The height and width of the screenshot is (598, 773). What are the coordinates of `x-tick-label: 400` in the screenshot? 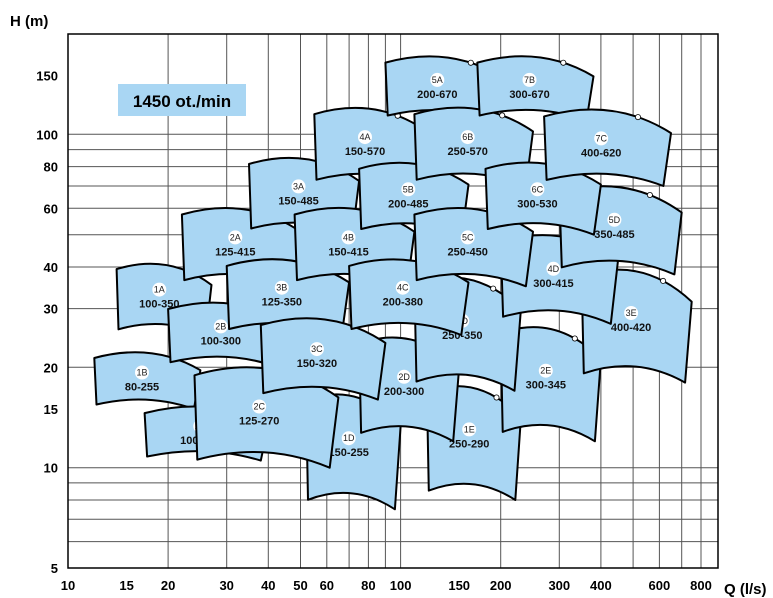 It's located at (601, 585).